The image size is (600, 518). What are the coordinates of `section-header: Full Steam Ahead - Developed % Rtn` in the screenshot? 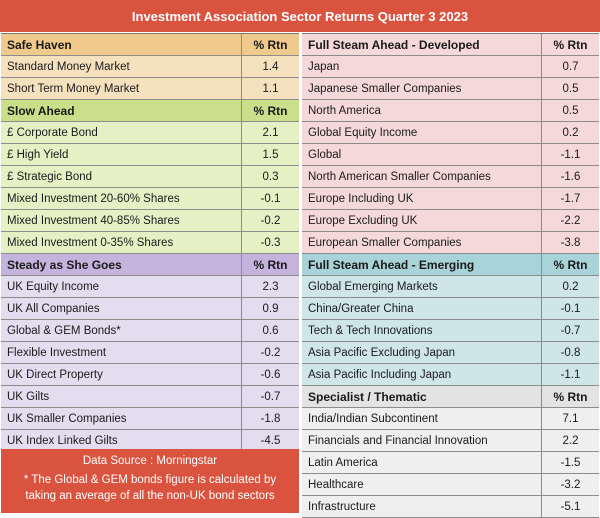 It's located at (450, 45).